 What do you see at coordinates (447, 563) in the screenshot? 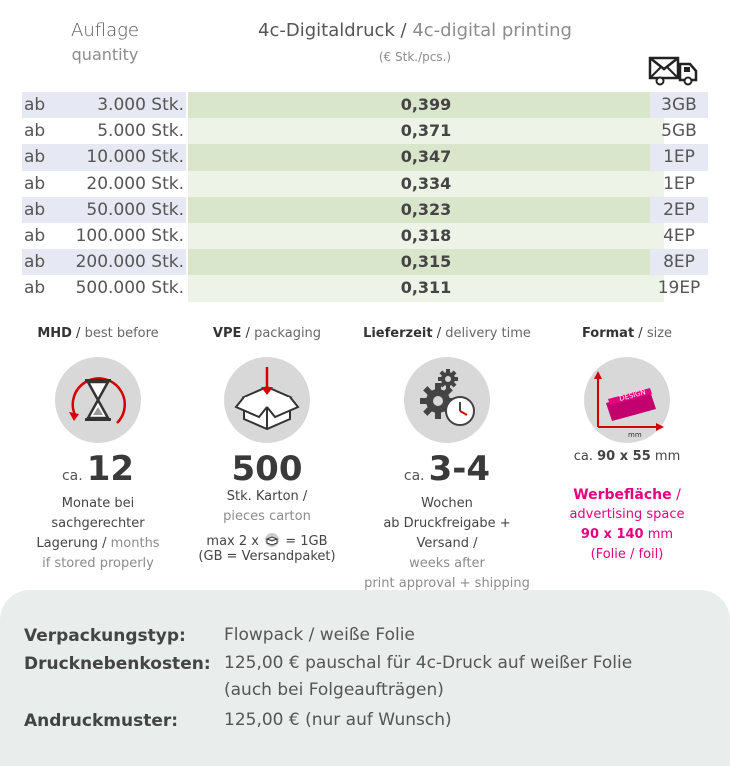
I see `delivery-line3: weeks after` at bounding box center [447, 563].